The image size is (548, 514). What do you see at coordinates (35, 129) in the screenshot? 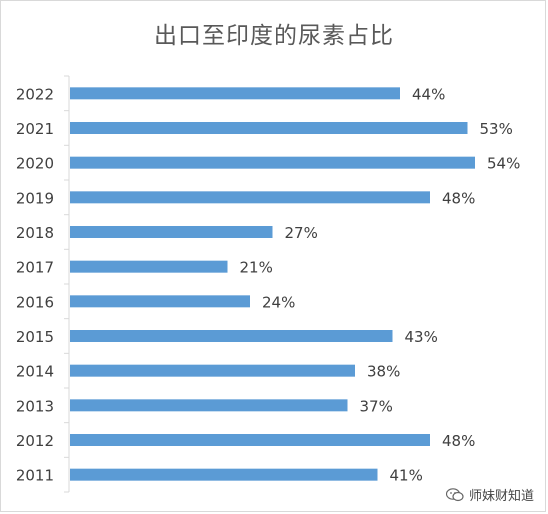
I see `y-tick-label: 2021` at bounding box center [35, 129].